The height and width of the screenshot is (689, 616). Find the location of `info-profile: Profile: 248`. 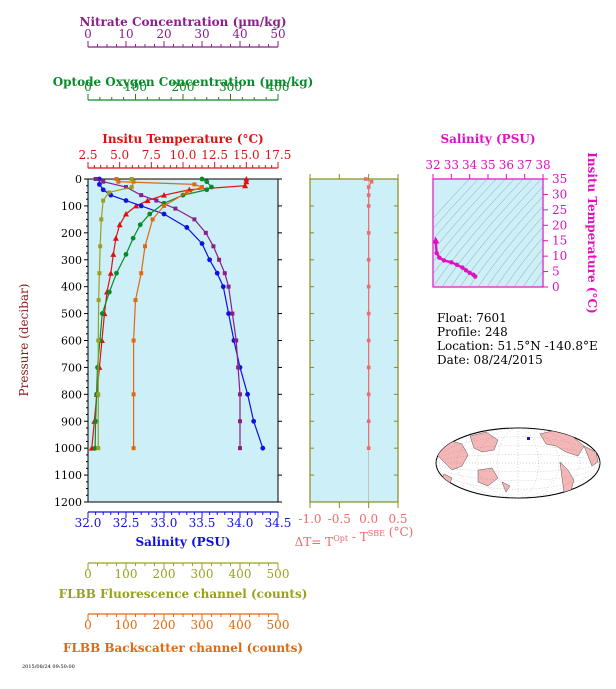

info-profile: Profile: 248 is located at coordinates (472, 332).